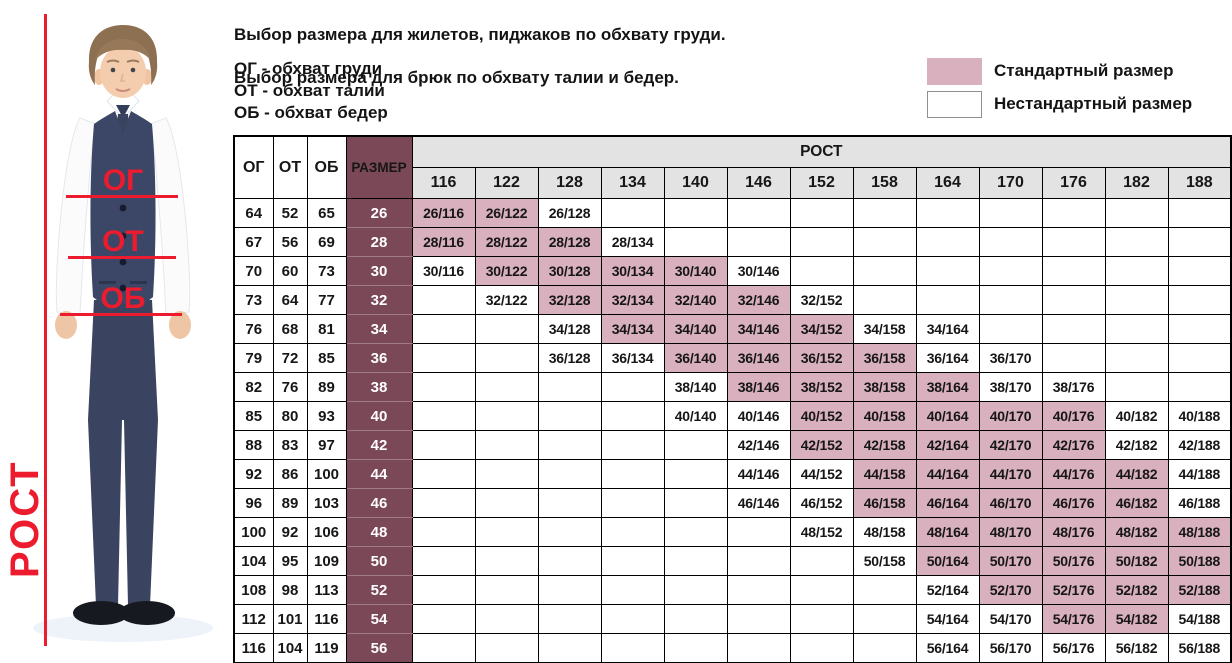  What do you see at coordinates (443, 213) in the screenshot?
I see `combo-cell-26-116: 26/116` at bounding box center [443, 213].